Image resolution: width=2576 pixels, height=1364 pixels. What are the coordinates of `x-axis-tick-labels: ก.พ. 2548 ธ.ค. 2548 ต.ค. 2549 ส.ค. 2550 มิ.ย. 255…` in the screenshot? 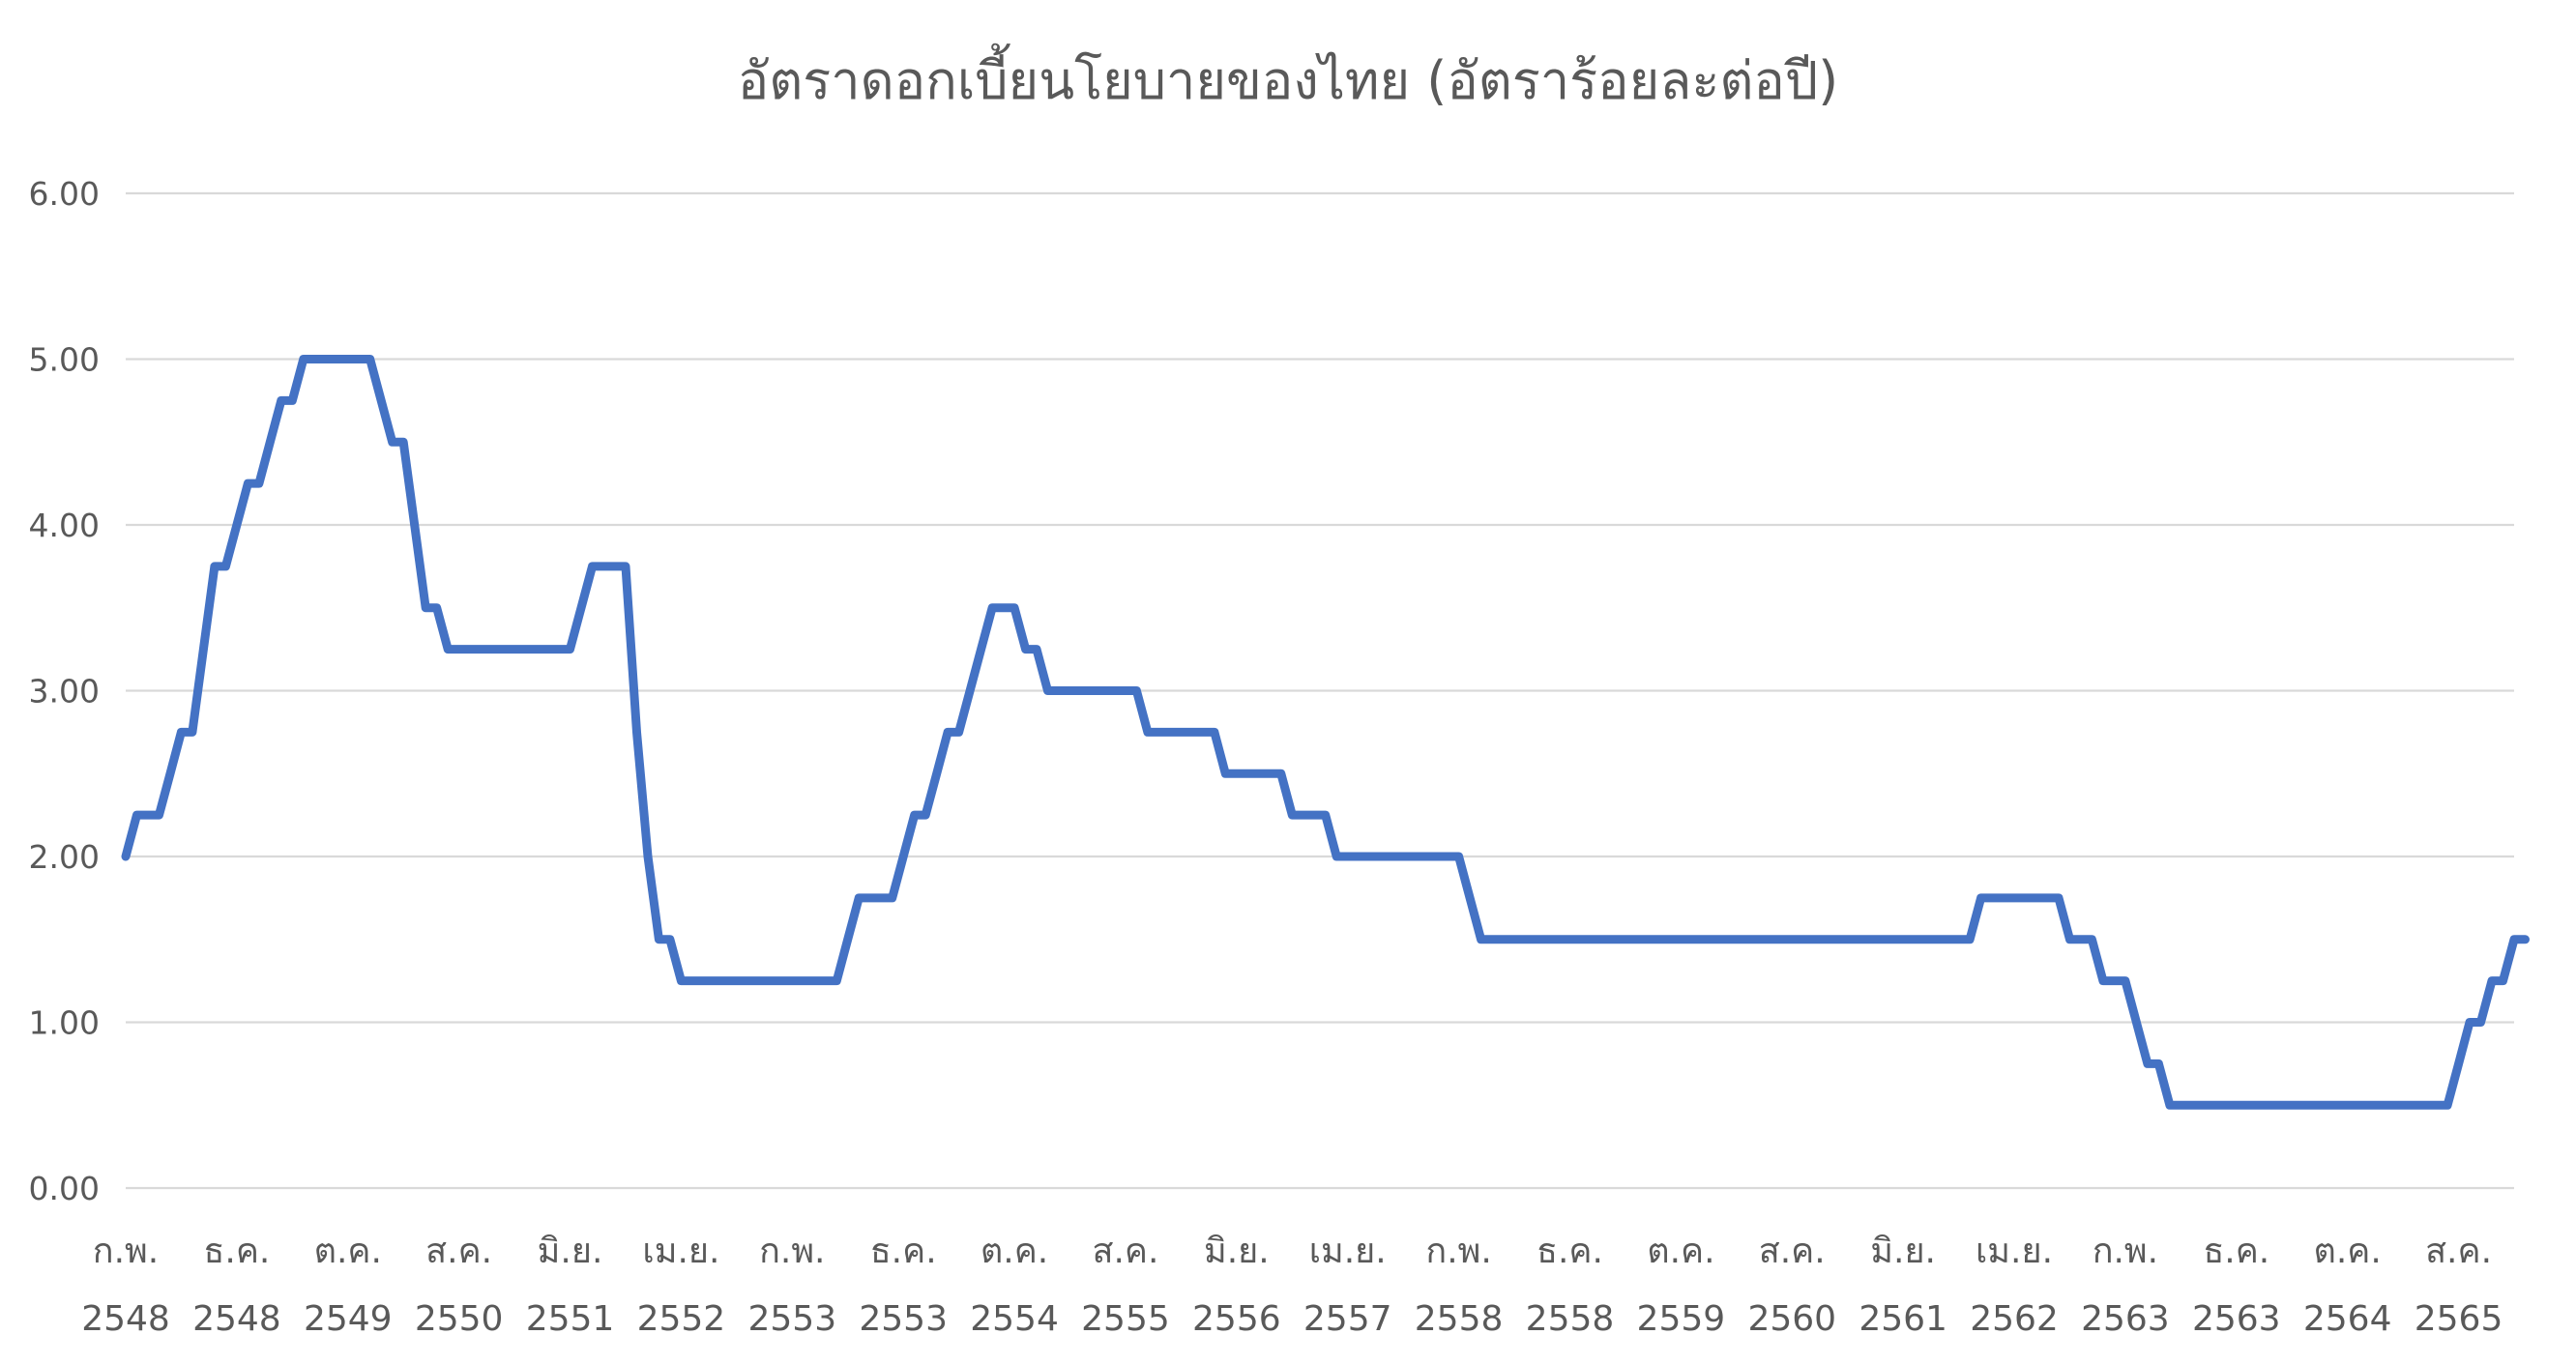 It's located at (1292, 1285).